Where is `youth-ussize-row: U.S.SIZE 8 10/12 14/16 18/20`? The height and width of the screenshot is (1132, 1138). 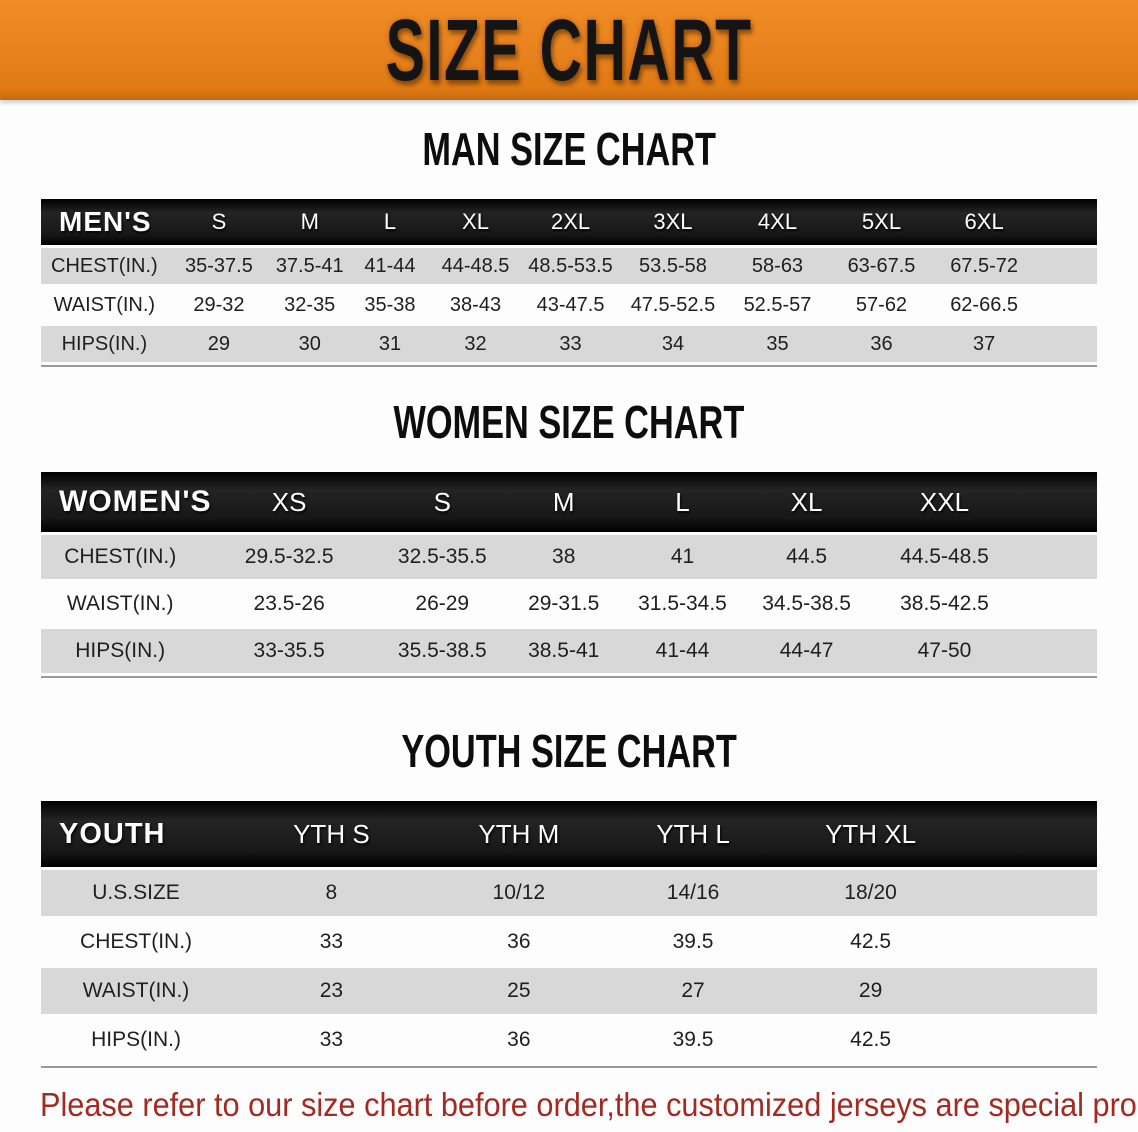 youth-ussize-row: U.S.SIZE 8 10/12 14/16 18/20 is located at coordinates (569, 893).